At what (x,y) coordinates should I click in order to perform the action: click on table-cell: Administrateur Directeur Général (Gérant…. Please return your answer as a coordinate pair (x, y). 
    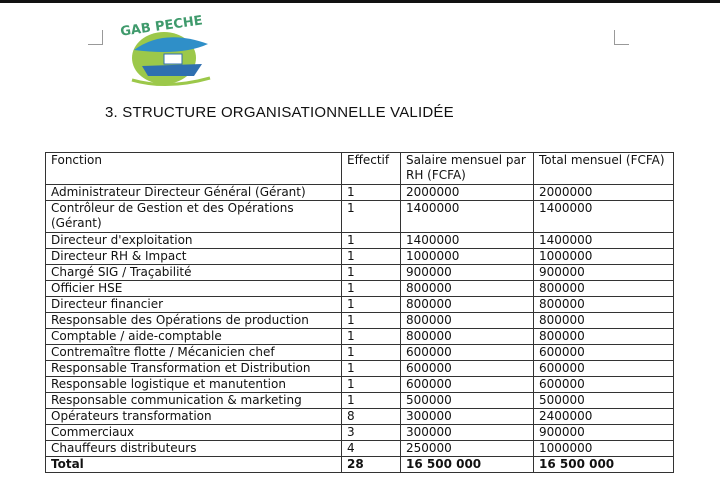
    Looking at the image, I should click on (193, 192).